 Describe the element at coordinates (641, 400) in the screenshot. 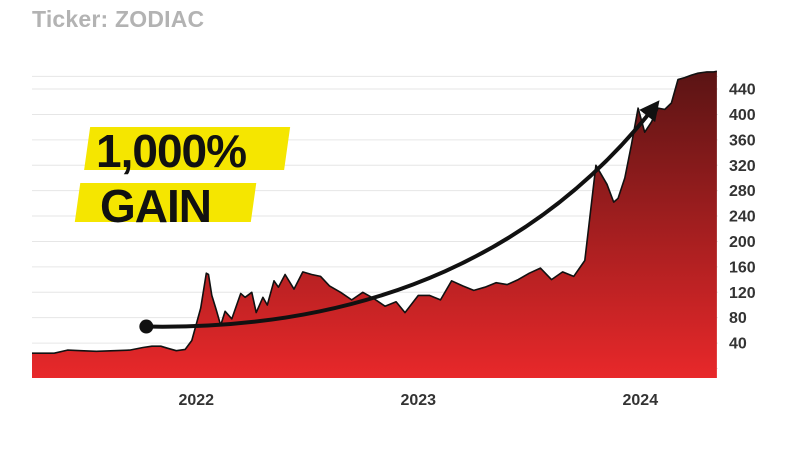

I see `x-tick-label: 2024` at that location.